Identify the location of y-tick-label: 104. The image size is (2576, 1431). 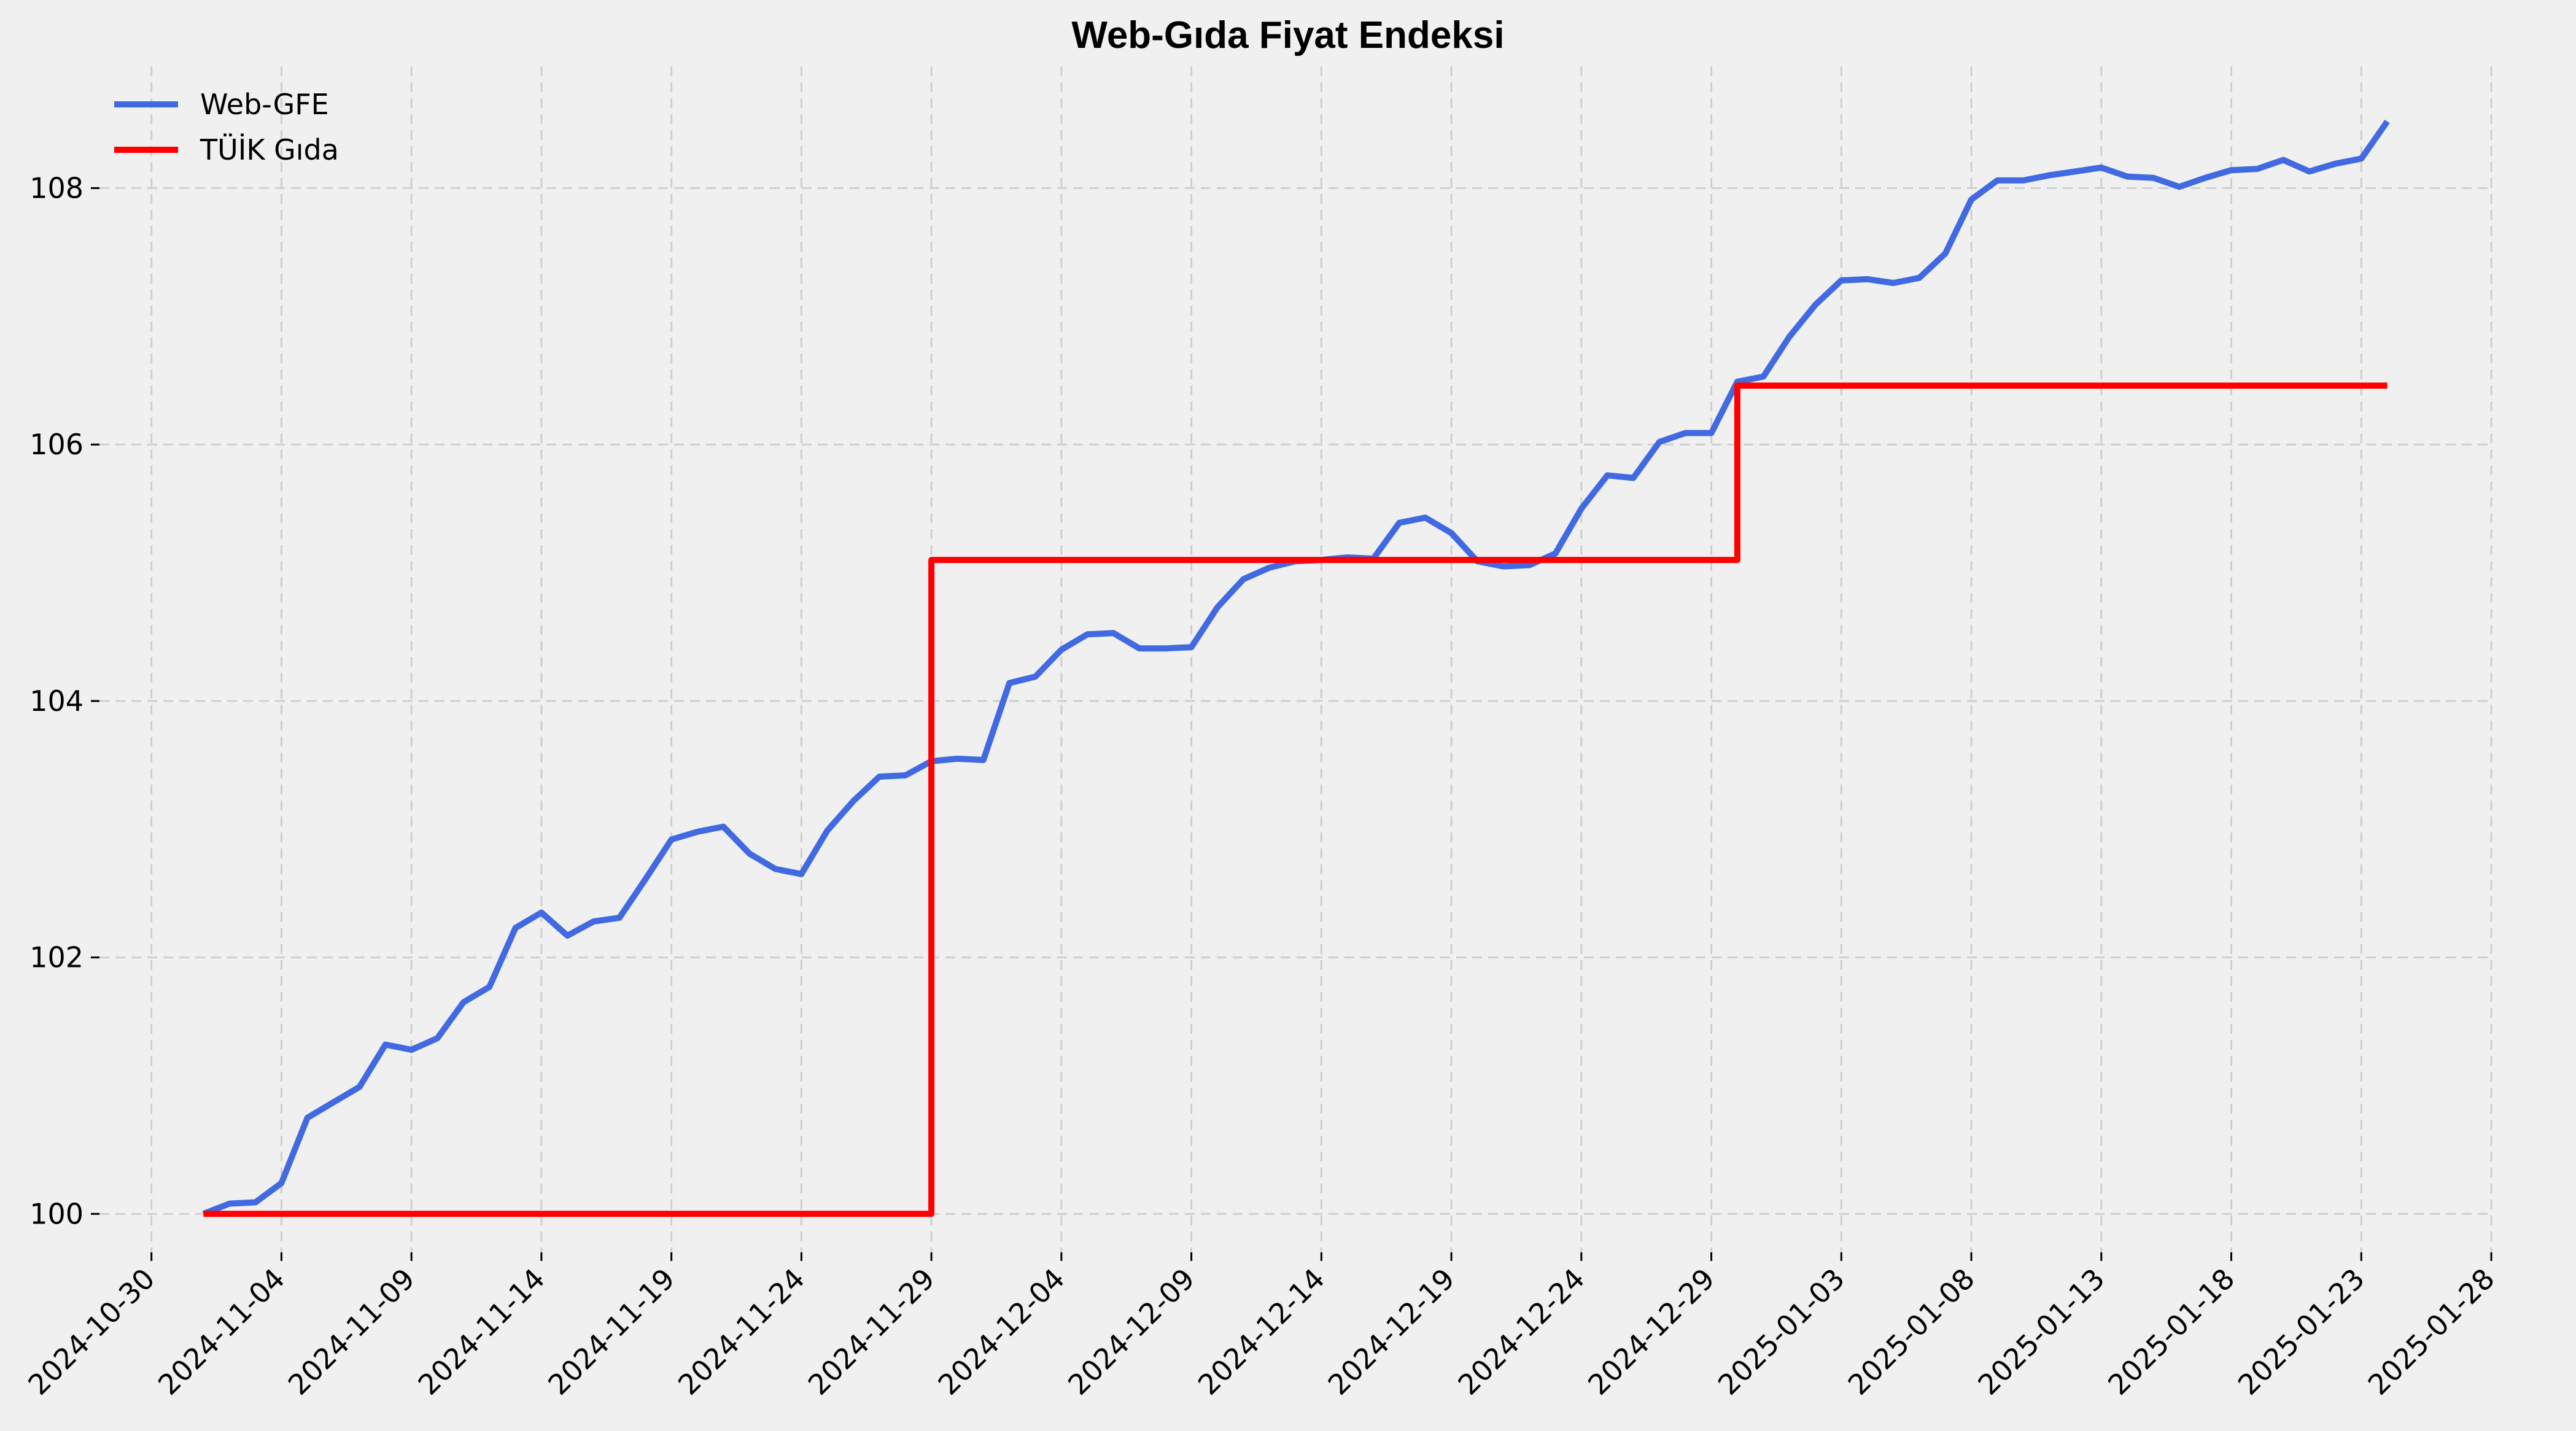
(56, 701).